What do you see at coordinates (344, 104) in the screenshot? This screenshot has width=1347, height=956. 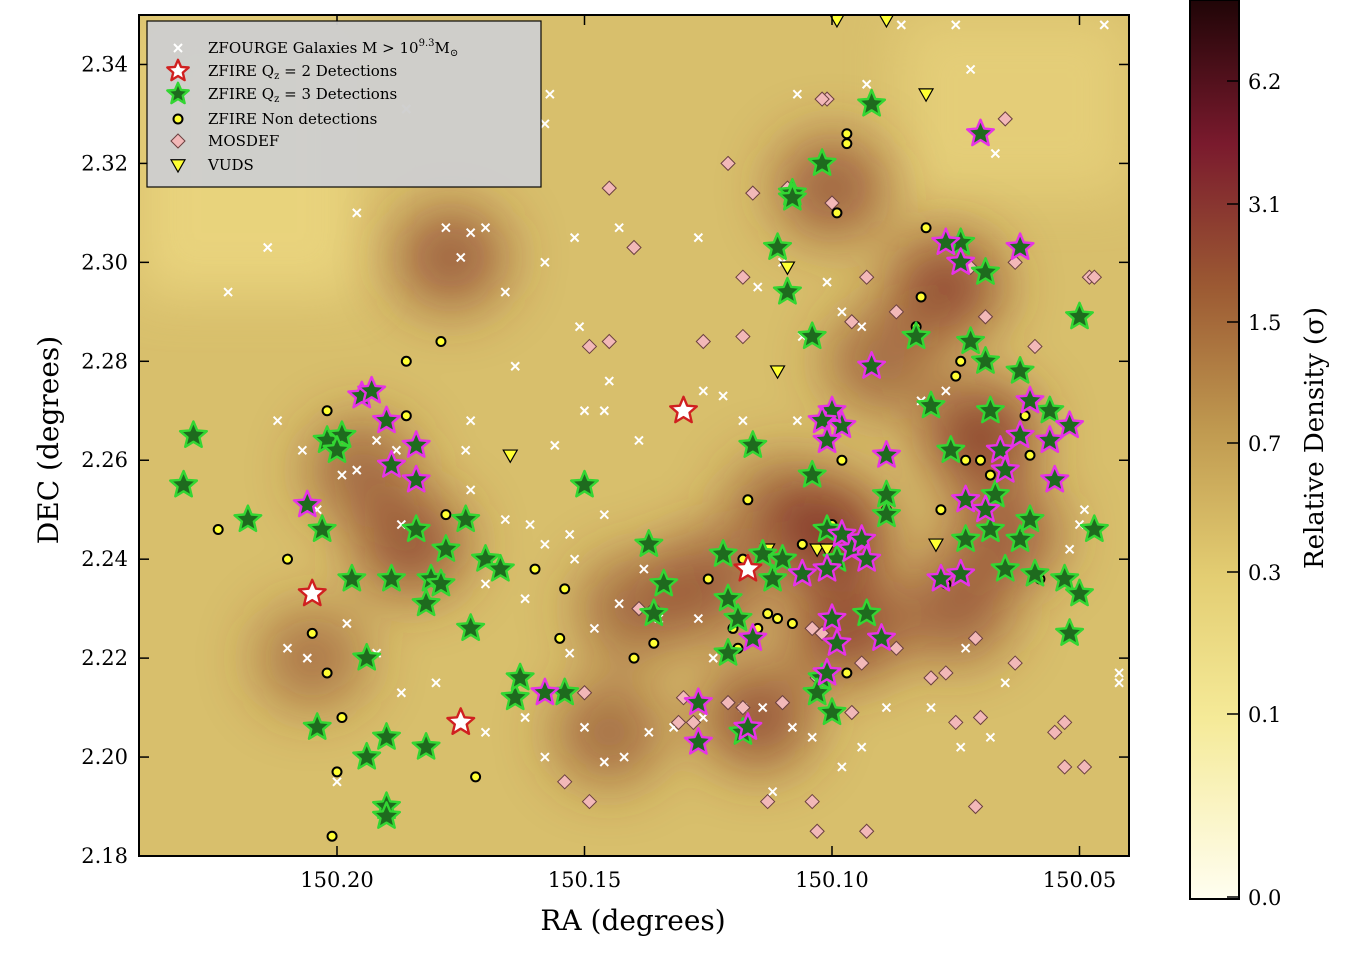 I see `legend-box` at bounding box center [344, 104].